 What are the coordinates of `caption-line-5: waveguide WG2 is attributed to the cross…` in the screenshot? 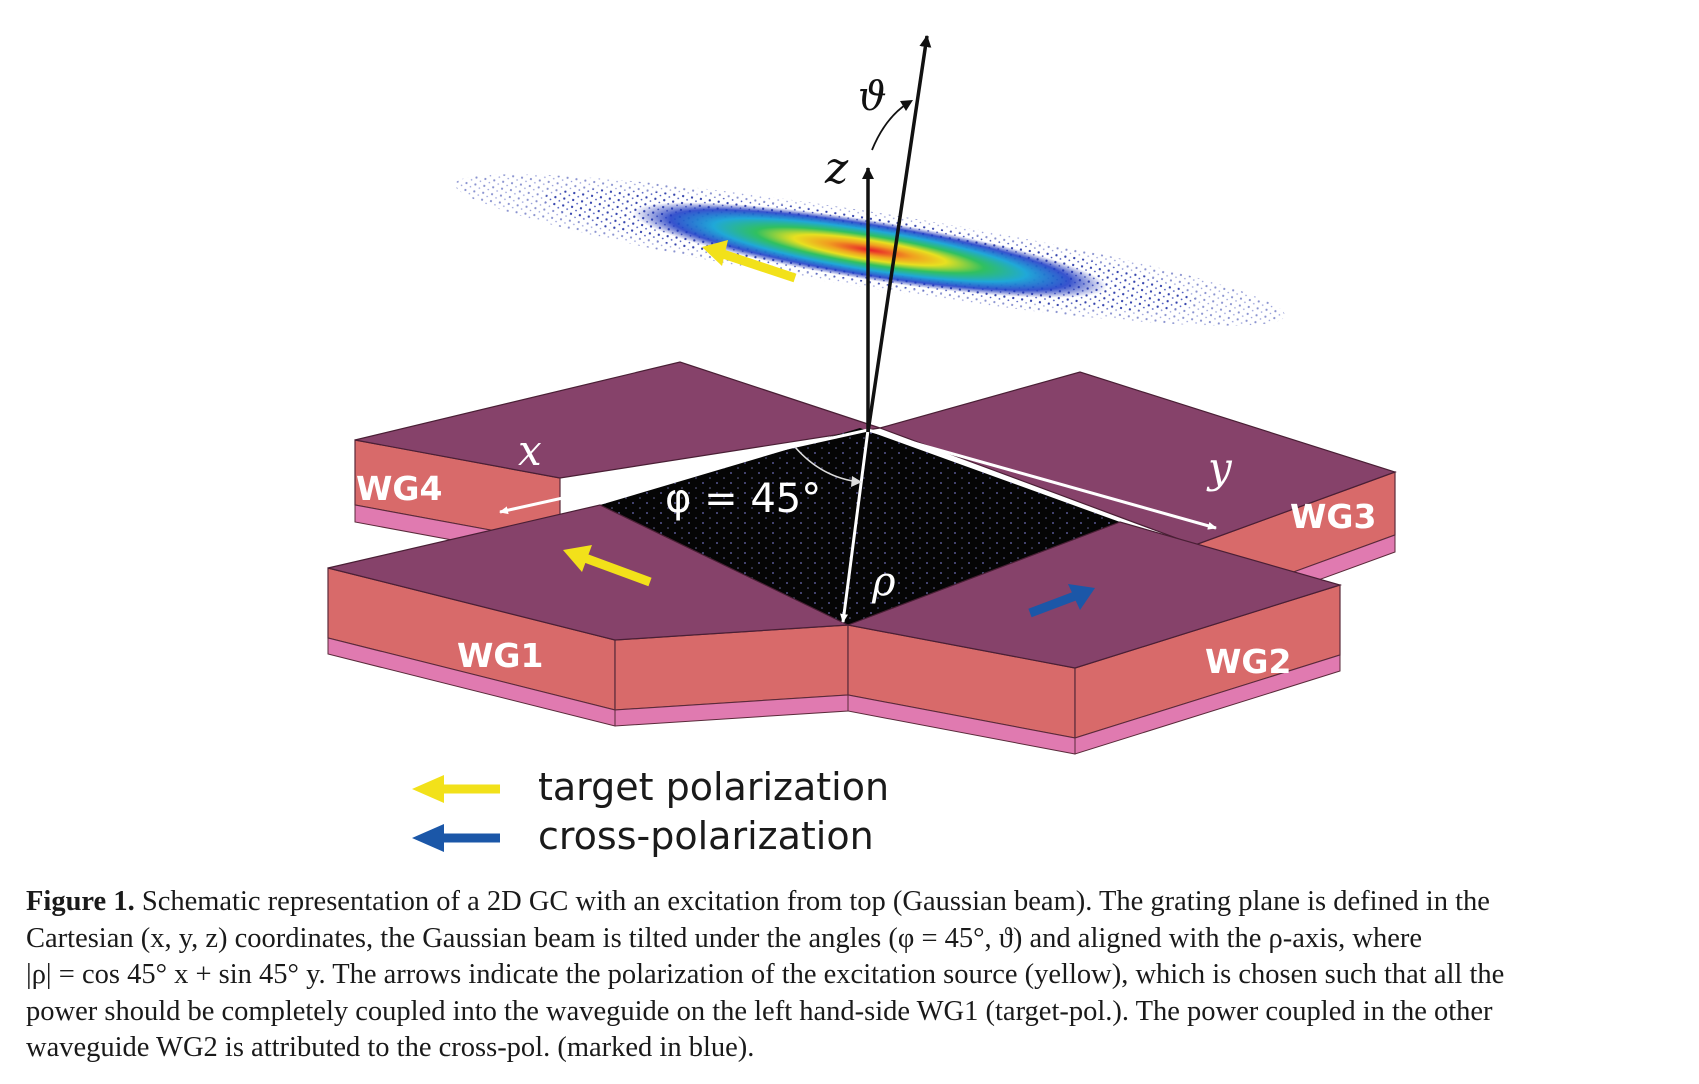 It's located at (390, 1047).